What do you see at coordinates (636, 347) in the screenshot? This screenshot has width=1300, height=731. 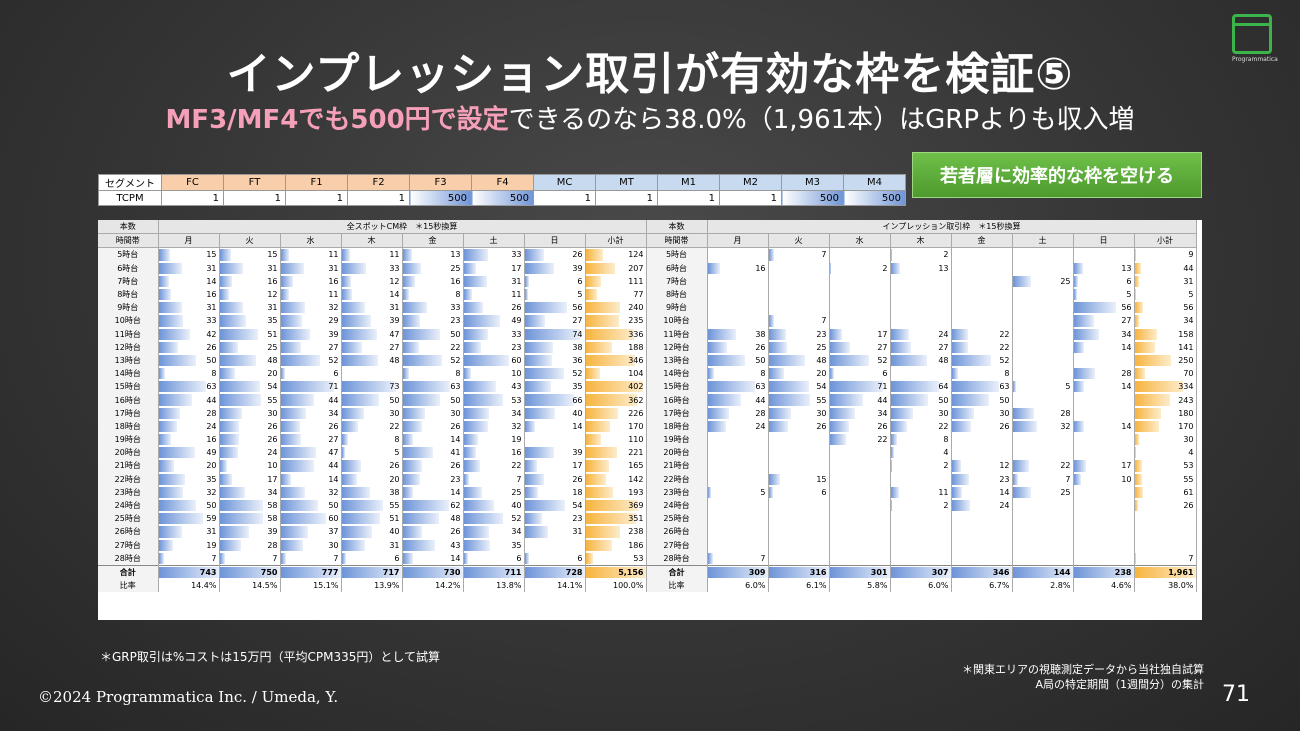 I see `value-text: 188` at bounding box center [636, 347].